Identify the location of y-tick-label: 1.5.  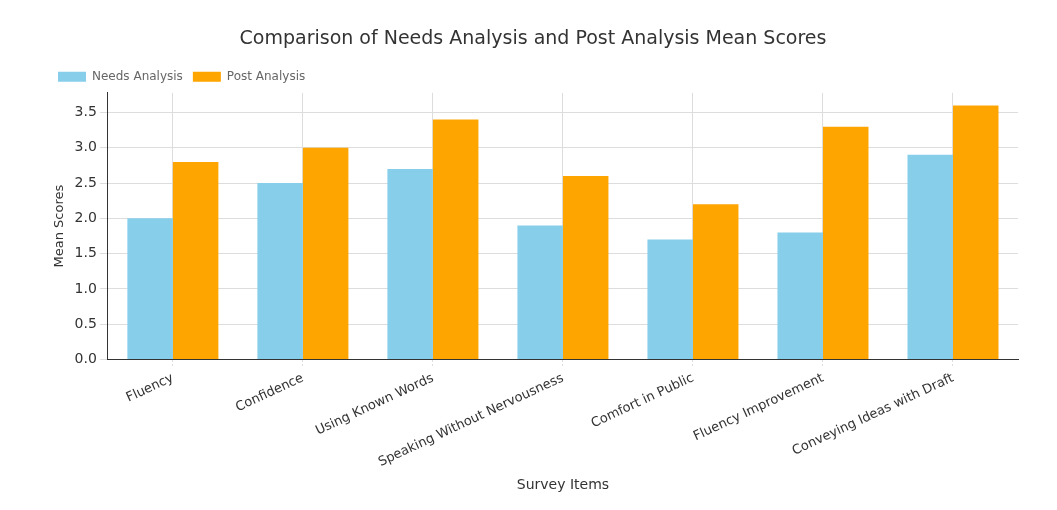
(85, 252).